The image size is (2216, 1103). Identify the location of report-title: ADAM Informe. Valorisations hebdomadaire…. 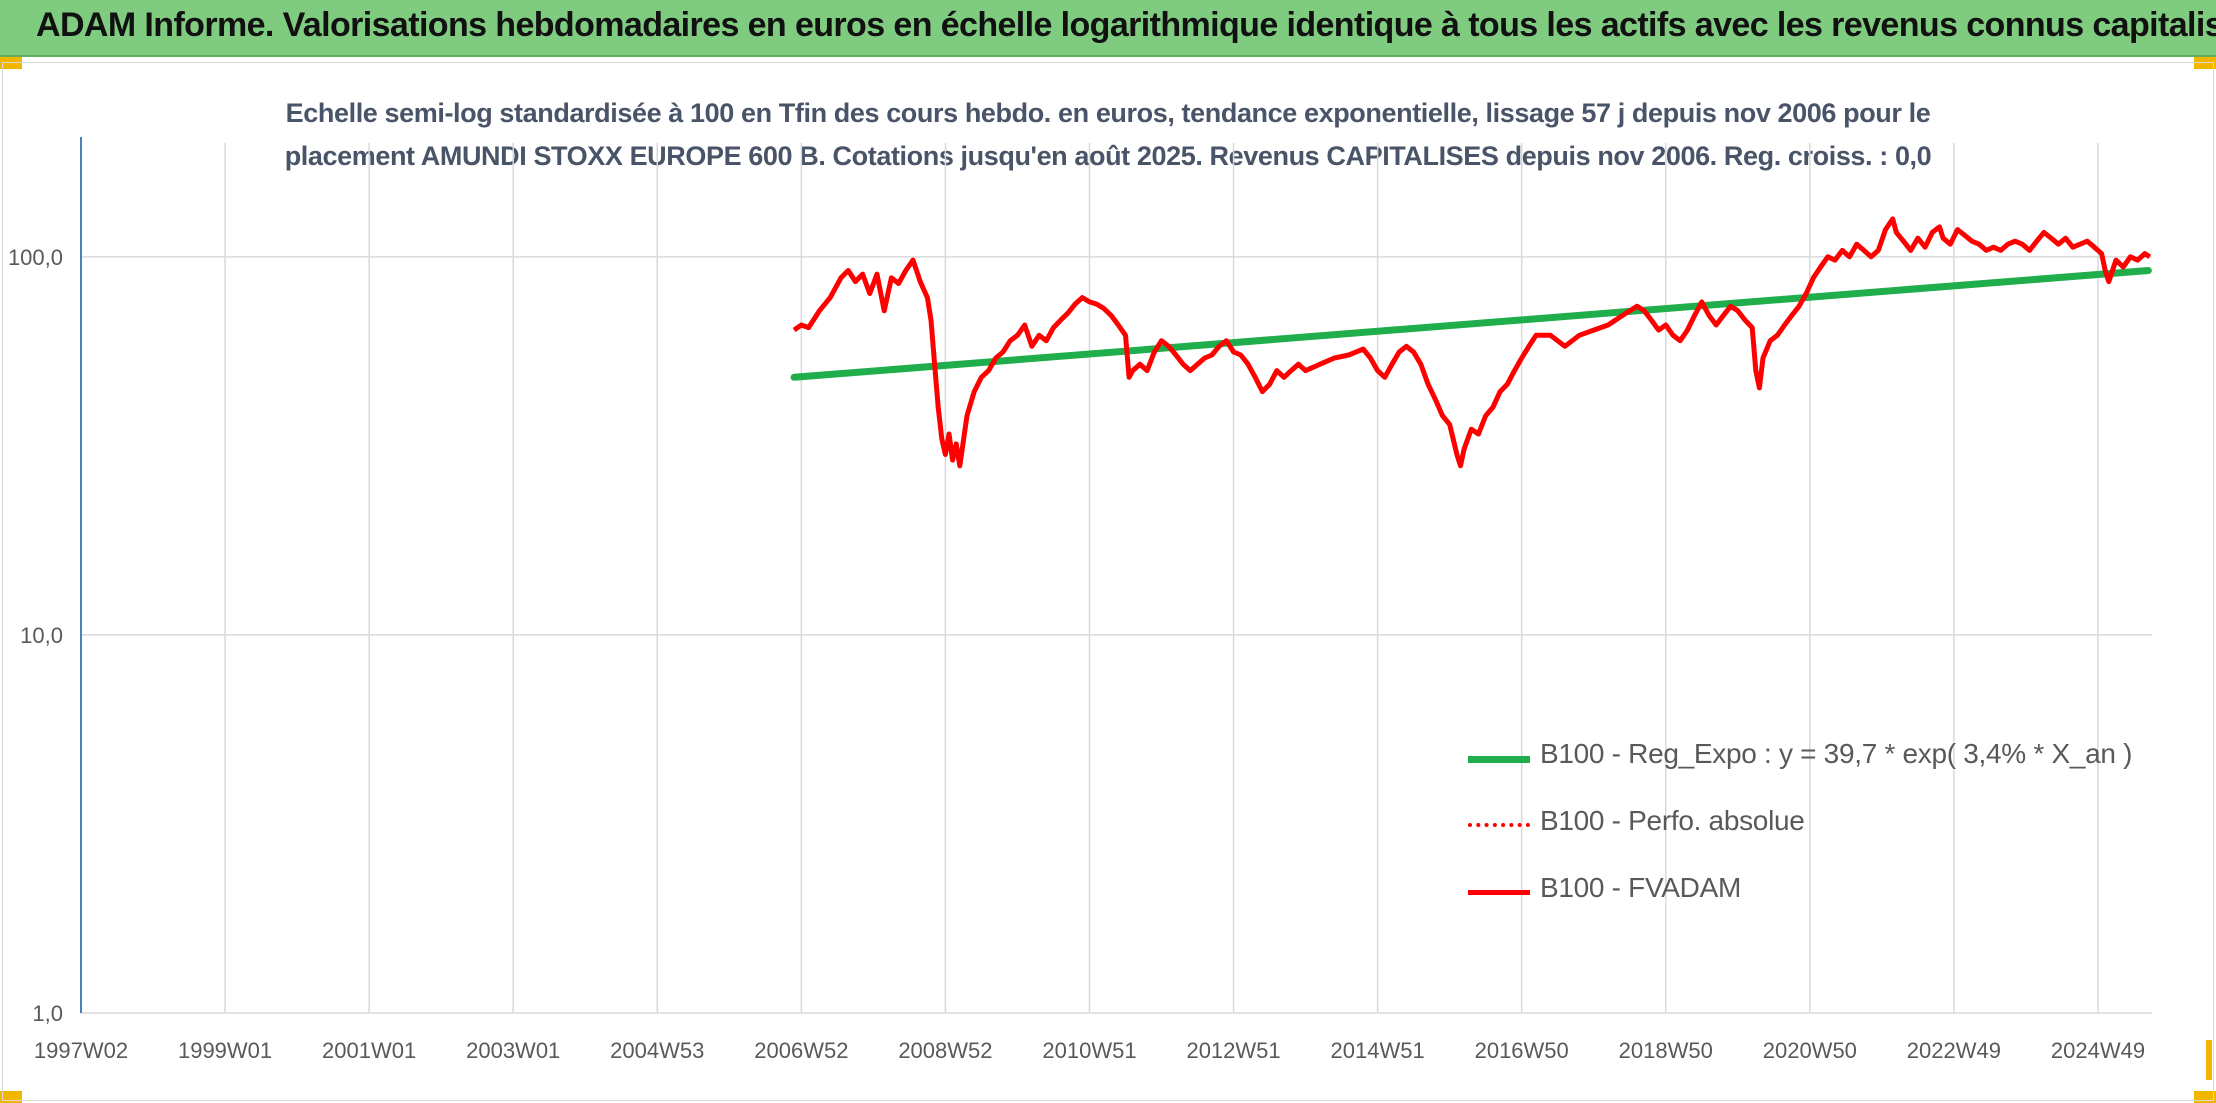
(1126, 25).